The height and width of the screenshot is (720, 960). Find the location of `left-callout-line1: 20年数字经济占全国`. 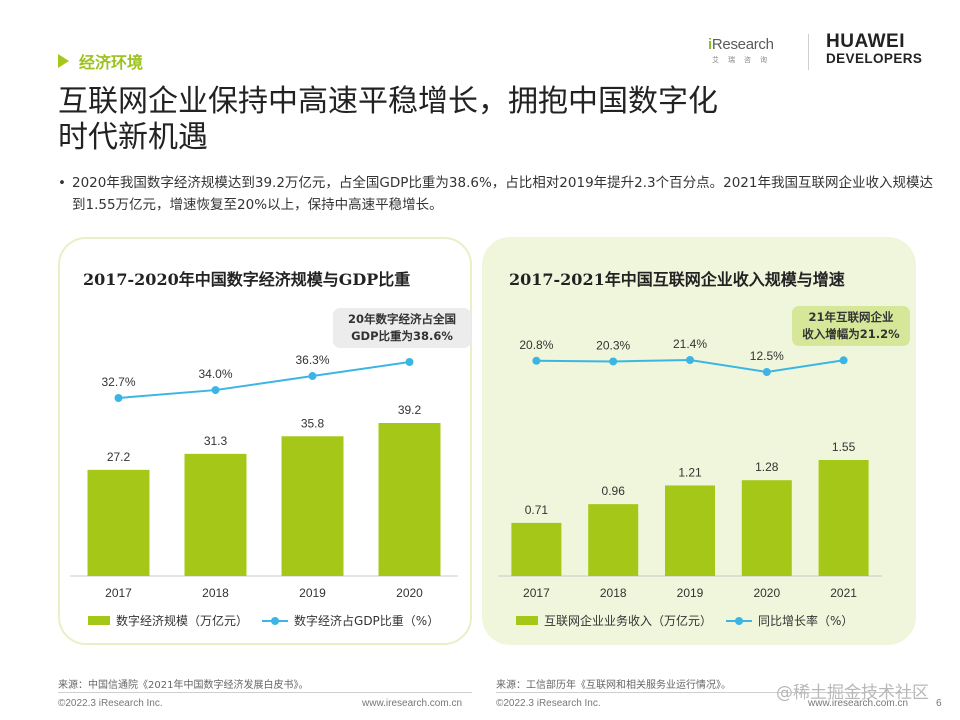

left-callout-line1: 20年数字经济占全国 is located at coordinates (401, 319).